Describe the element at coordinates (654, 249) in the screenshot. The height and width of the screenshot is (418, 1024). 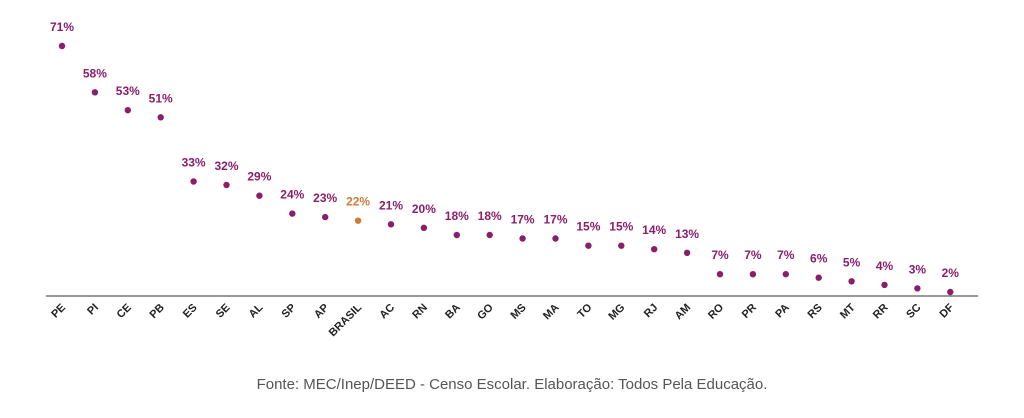
I see `data-point-rj` at that location.